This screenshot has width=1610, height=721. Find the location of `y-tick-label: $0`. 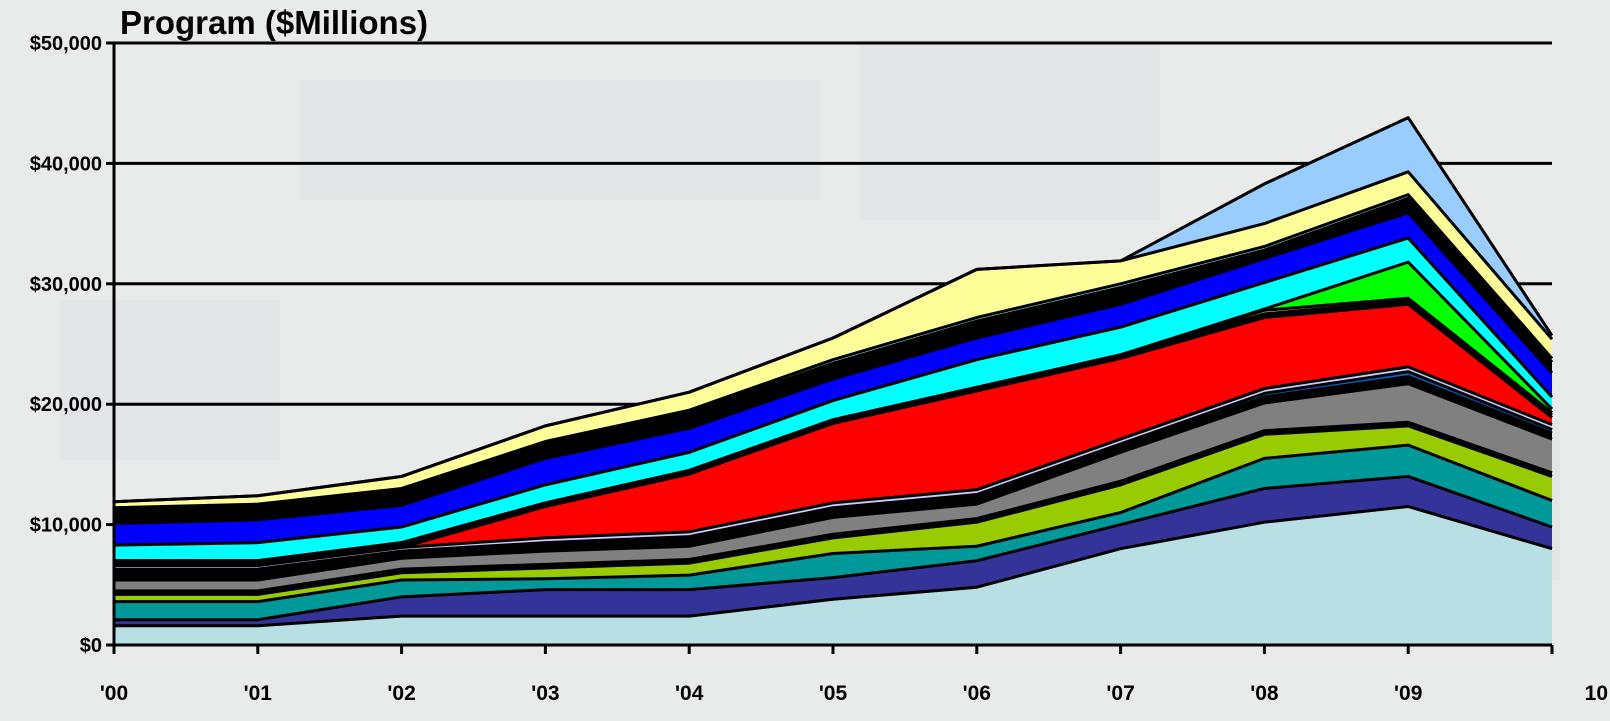

y-tick-label: $0 is located at coordinates (91, 646).